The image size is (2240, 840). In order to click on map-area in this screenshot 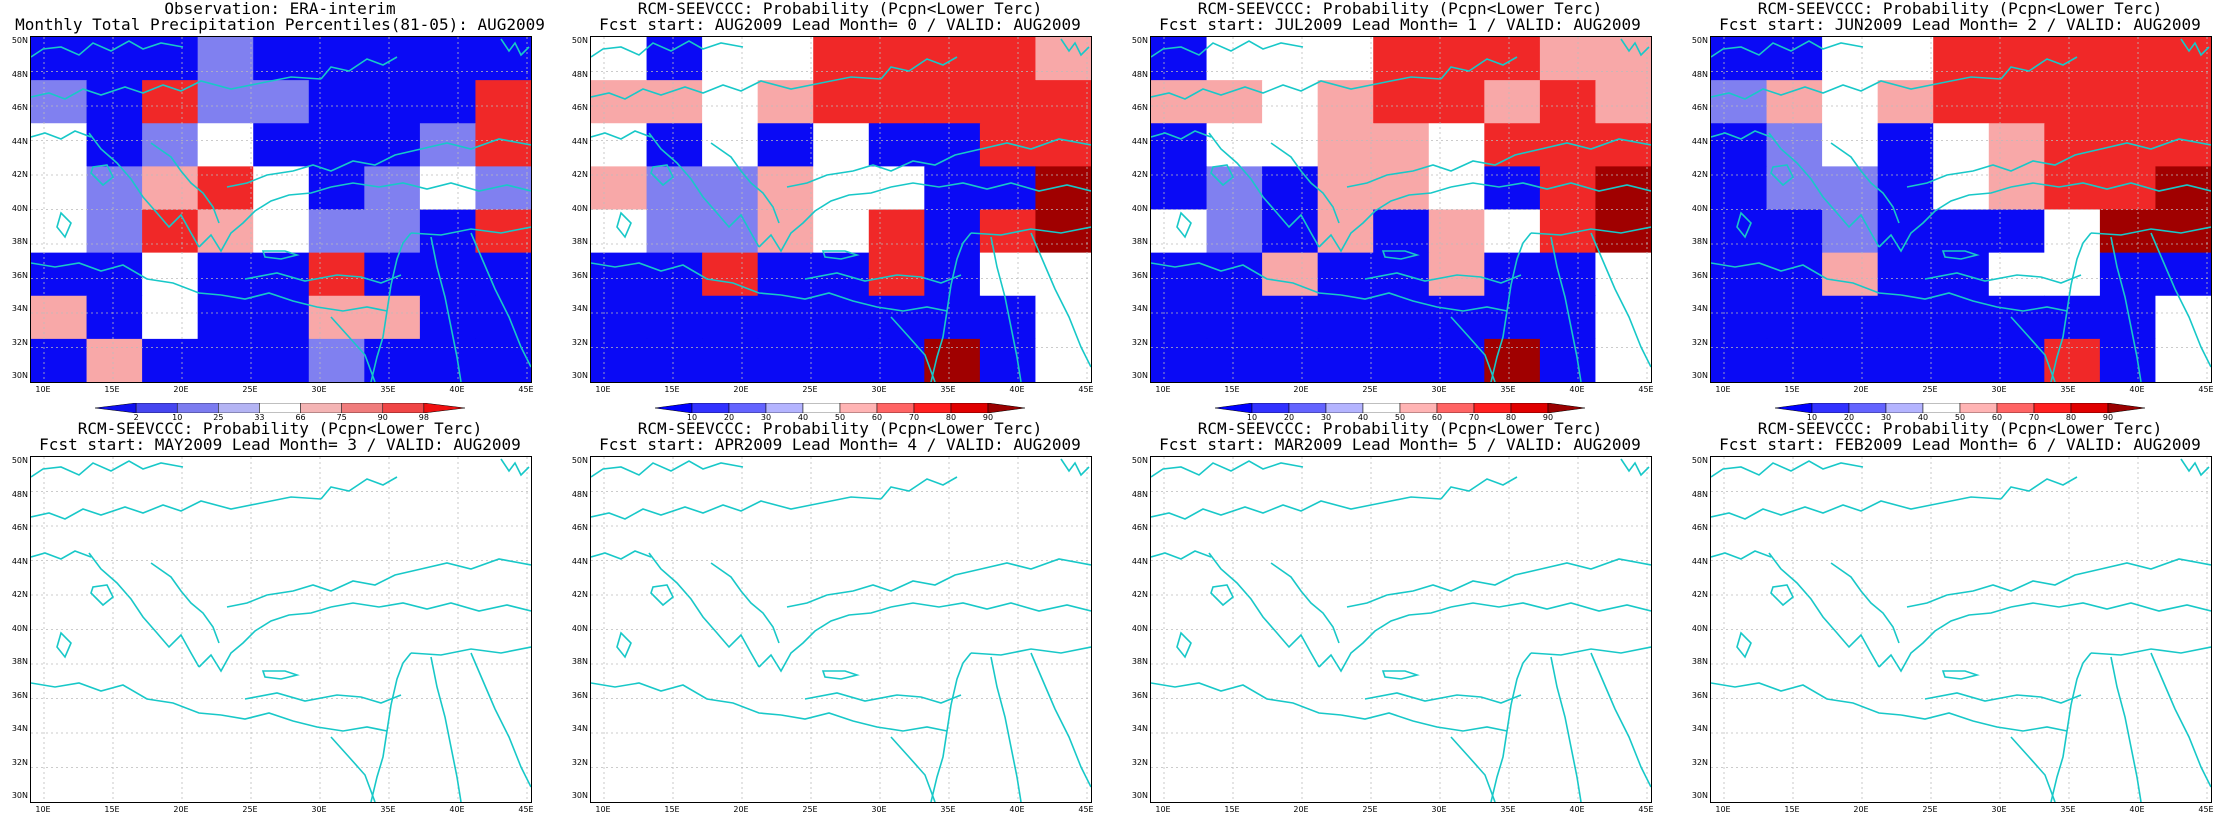, I will do `click(1961, 209)`.